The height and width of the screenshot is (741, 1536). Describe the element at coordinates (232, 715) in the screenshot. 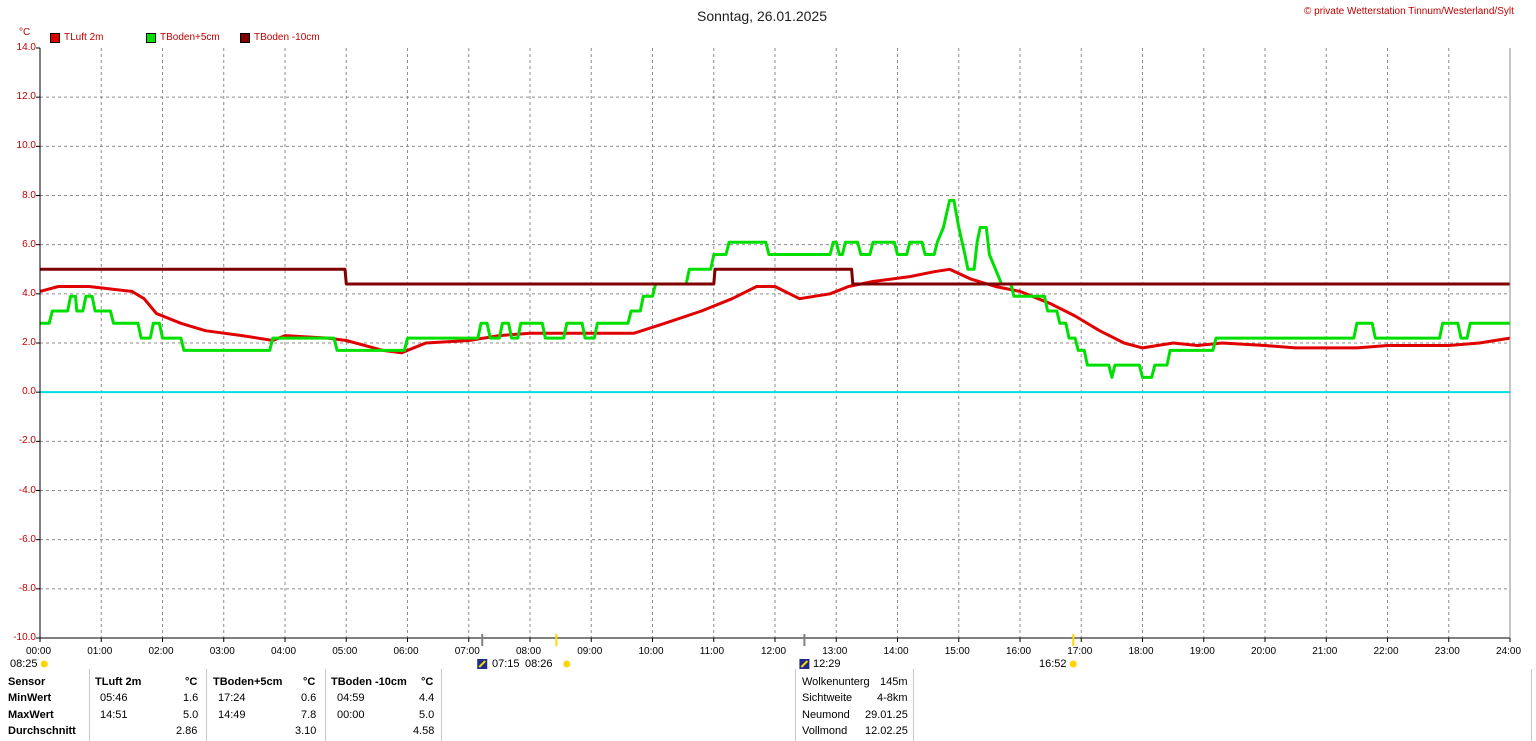

I see `tboden5-max-time: 14:49` at that location.